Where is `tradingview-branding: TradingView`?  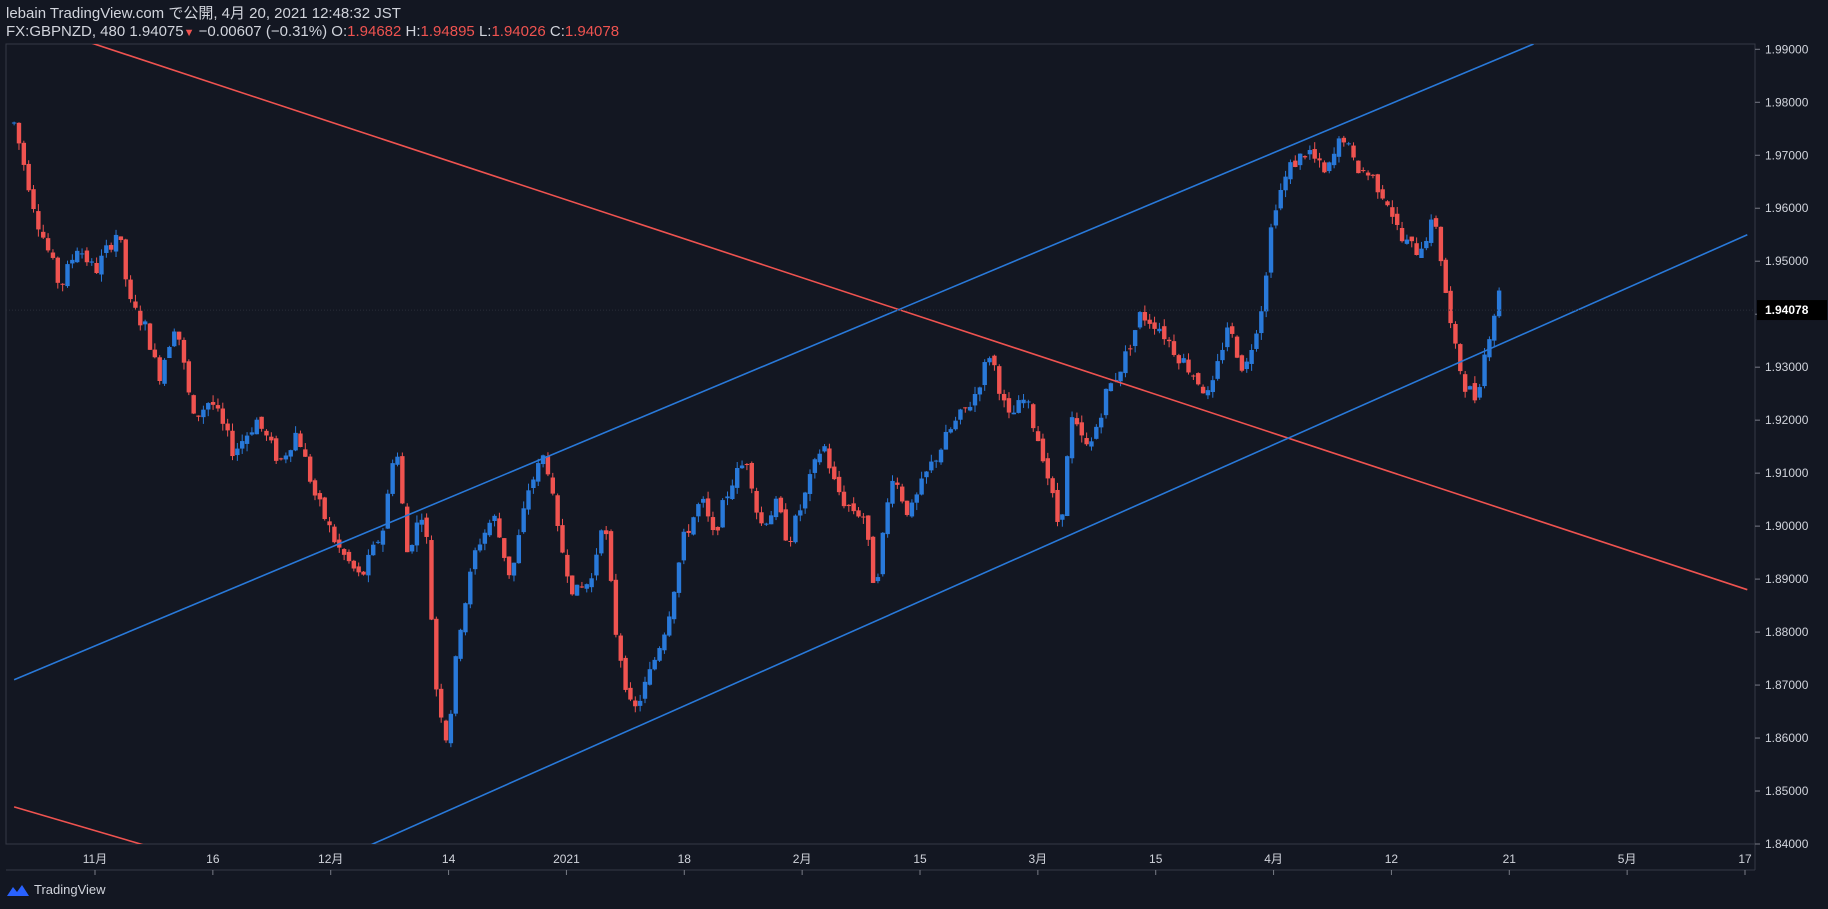
tradingview-branding: TradingView is located at coordinates (56, 889).